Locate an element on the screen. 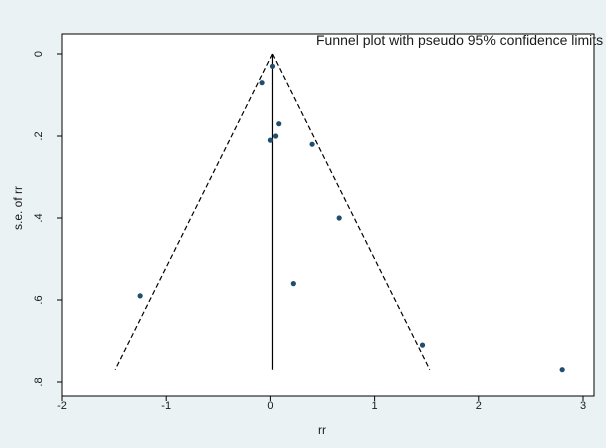  x-tick-label: 2 is located at coordinates (479, 406).